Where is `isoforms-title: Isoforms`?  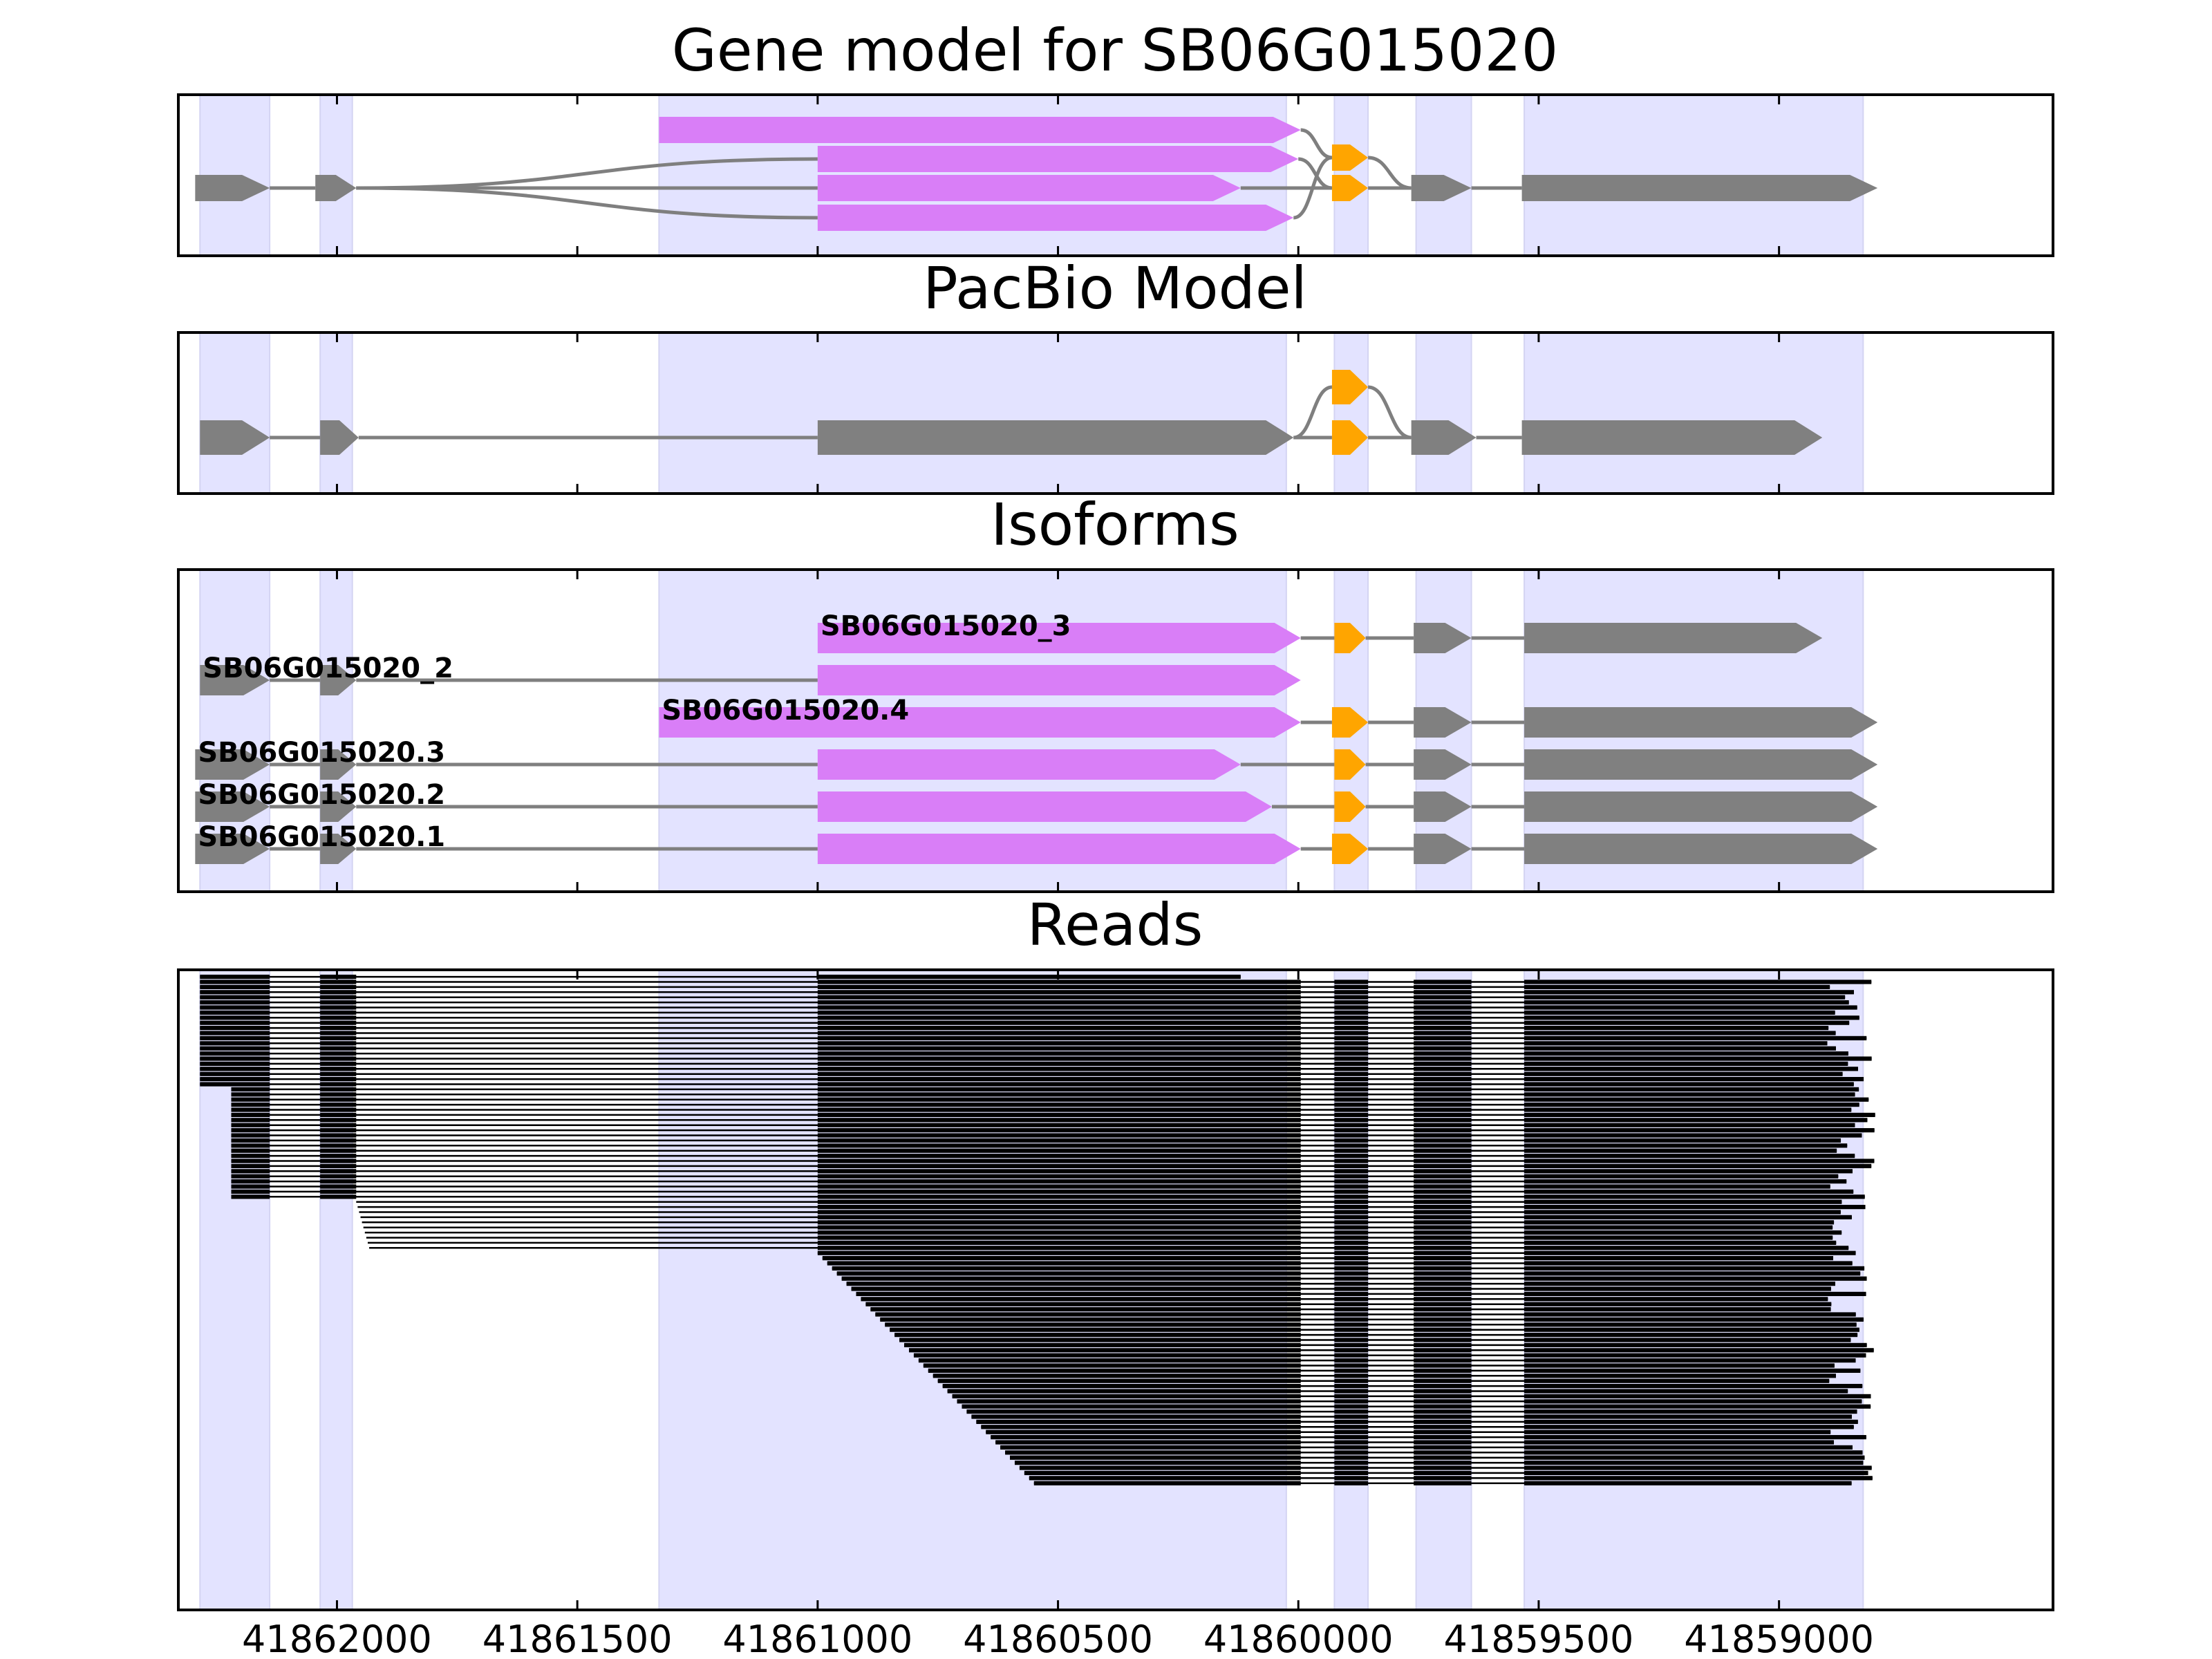 isoforms-title: Isoforms is located at coordinates (1115, 525).